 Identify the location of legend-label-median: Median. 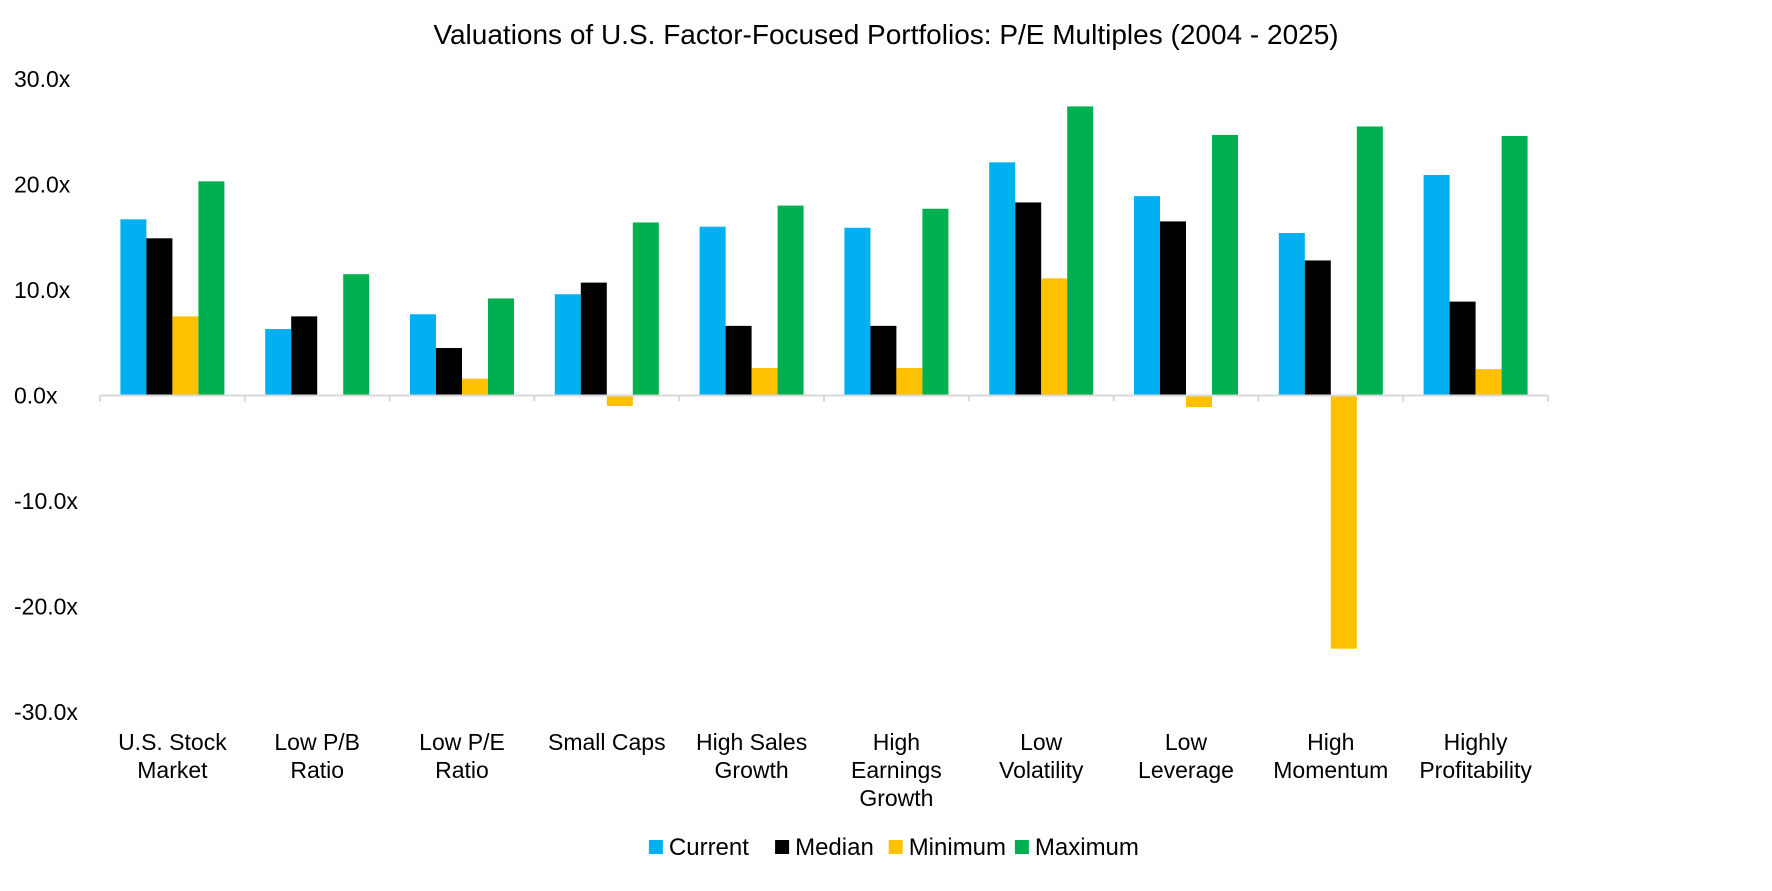
(834, 847).